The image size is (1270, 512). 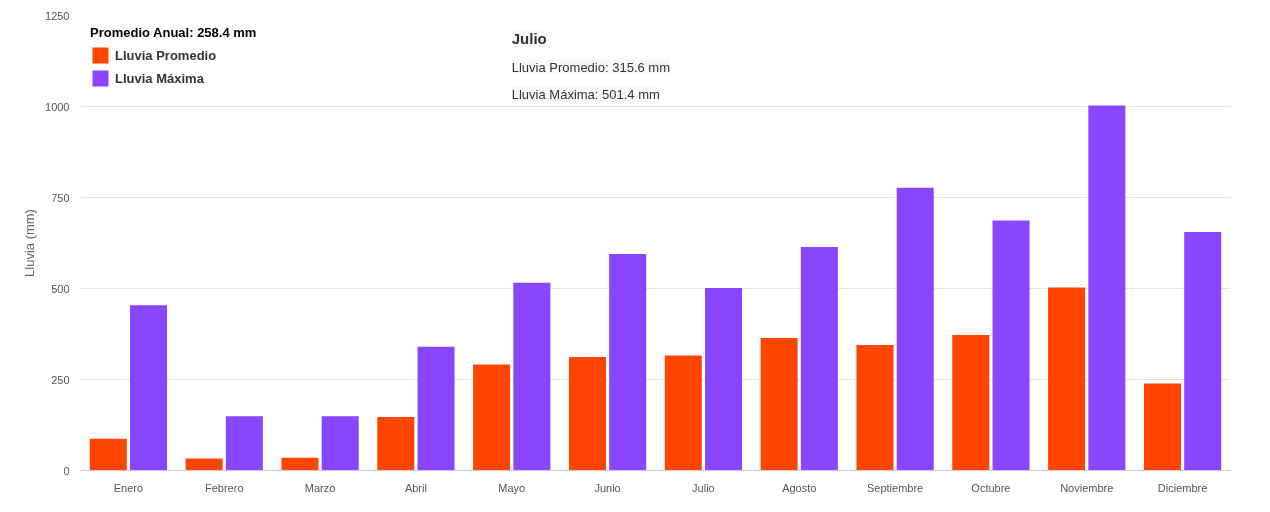 I want to click on x-tick-label: Febrero, so click(x=224, y=487).